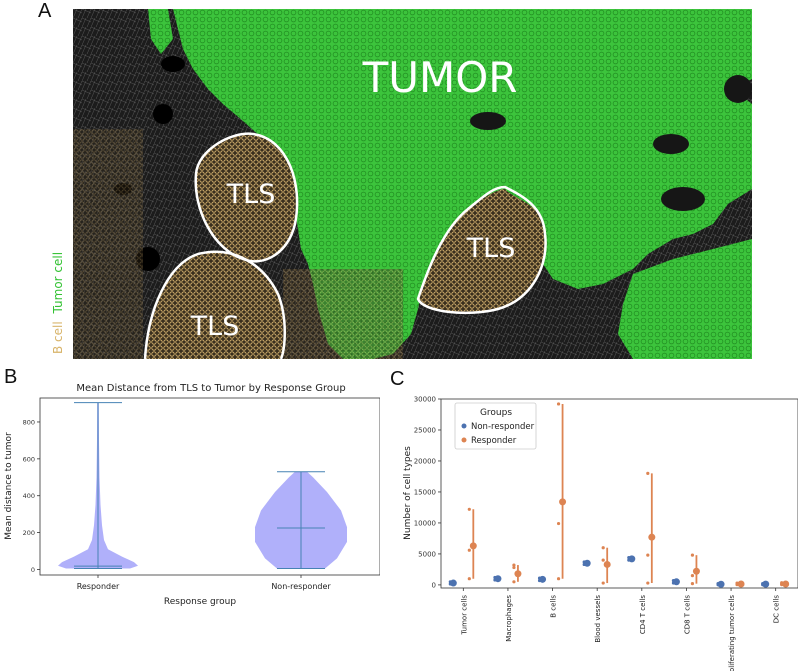  Describe the element at coordinates (732, 633) in the screenshot. I see `scatter-x-tick-label: Proliferating tumor cells` at that location.